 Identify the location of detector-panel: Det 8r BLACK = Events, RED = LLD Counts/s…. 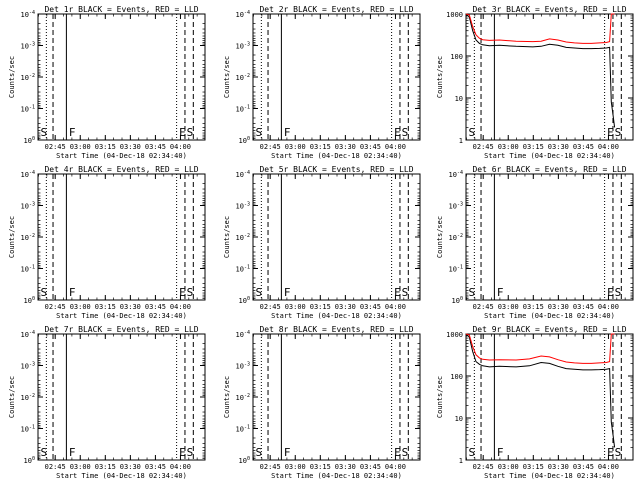
(322, 402).